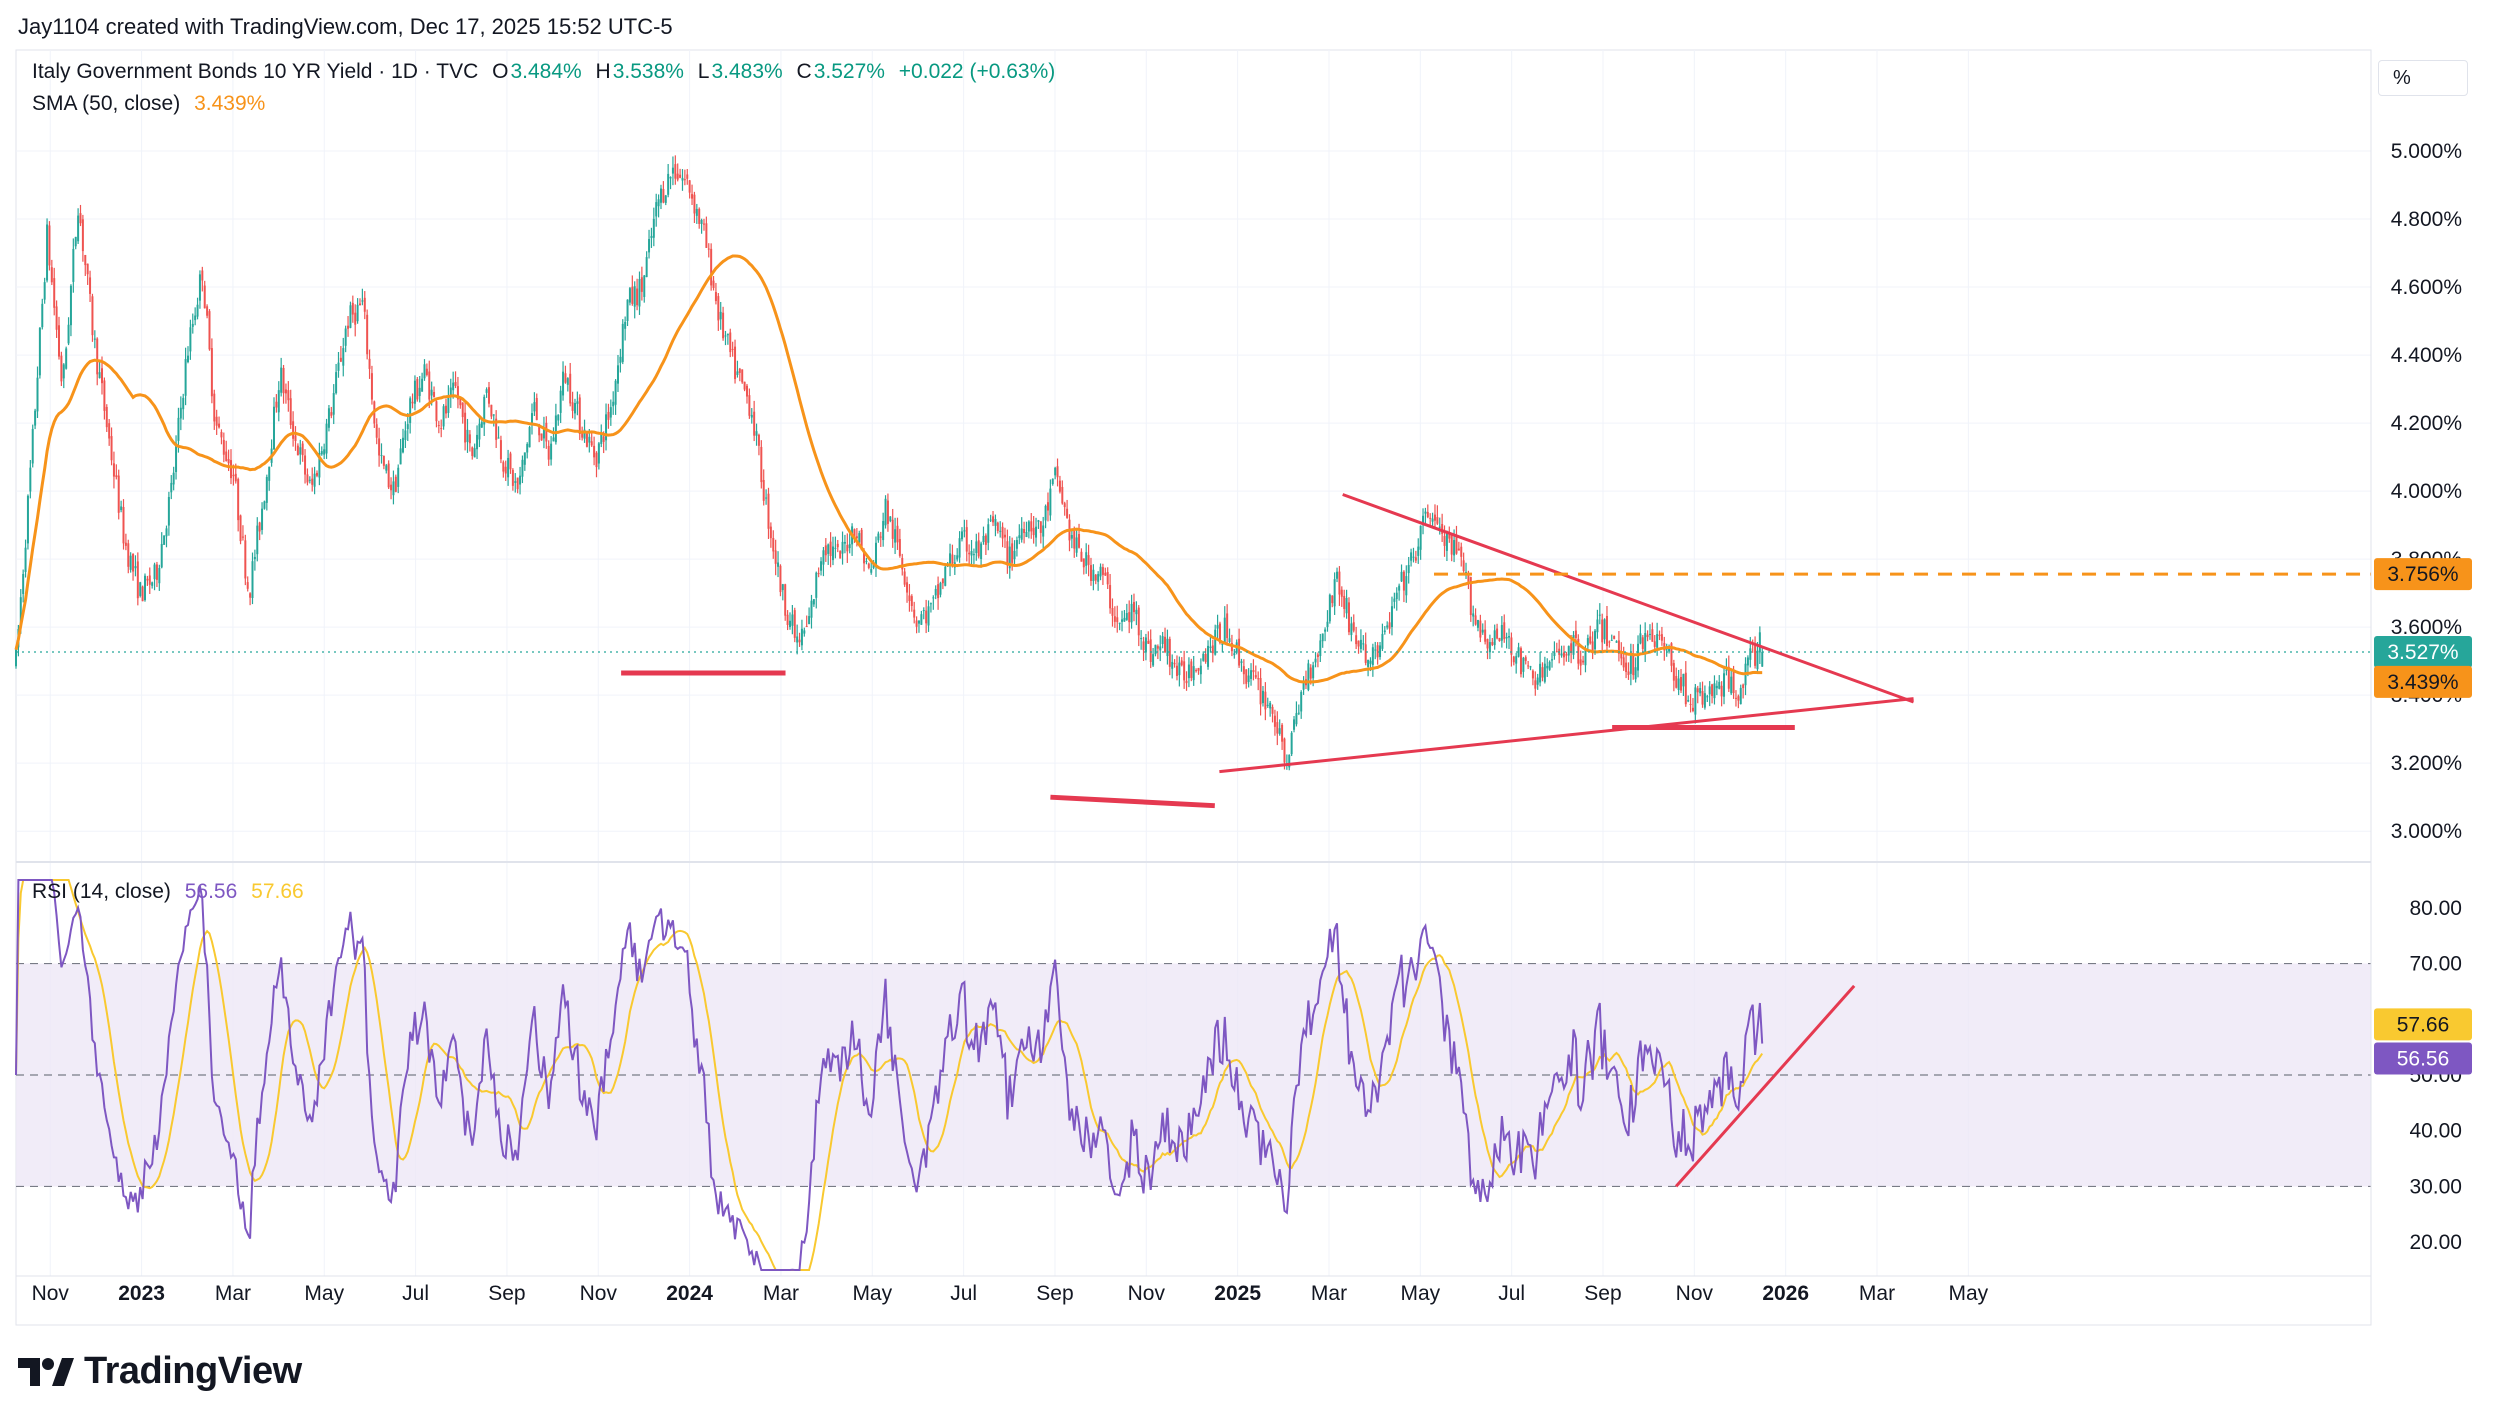 Image resolution: width=2500 pixels, height=1428 pixels. What do you see at coordinates (2423, 574) in the screenshot?
I see `resistance-price-tag-bg` at bounding box center [2423, 574].